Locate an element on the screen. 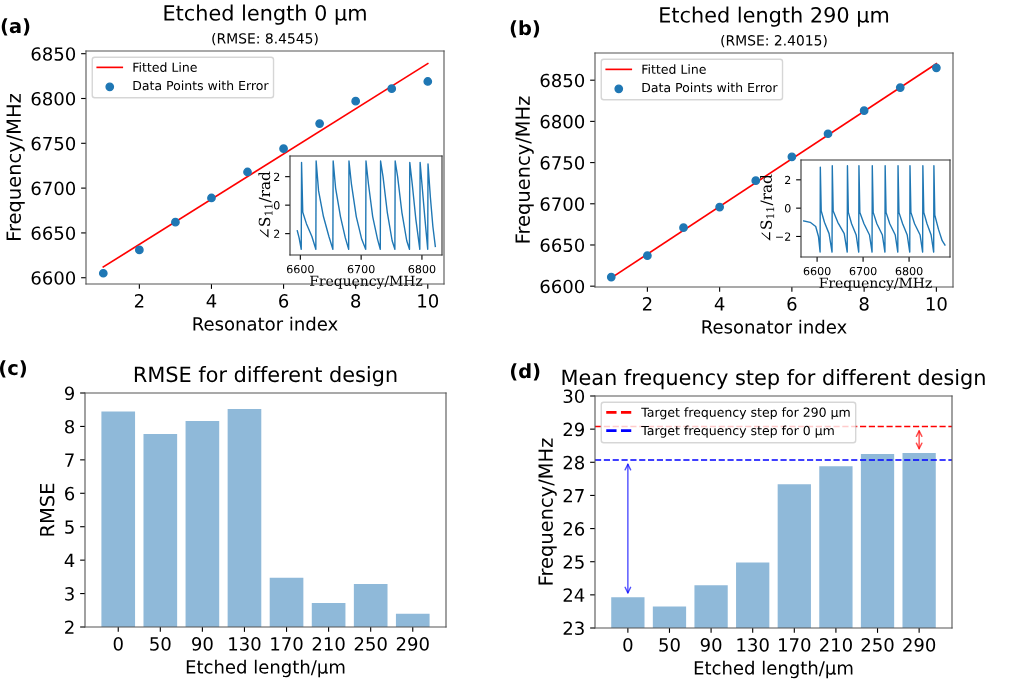  y-tick-label: 5 is located at coordinates (69, 527).